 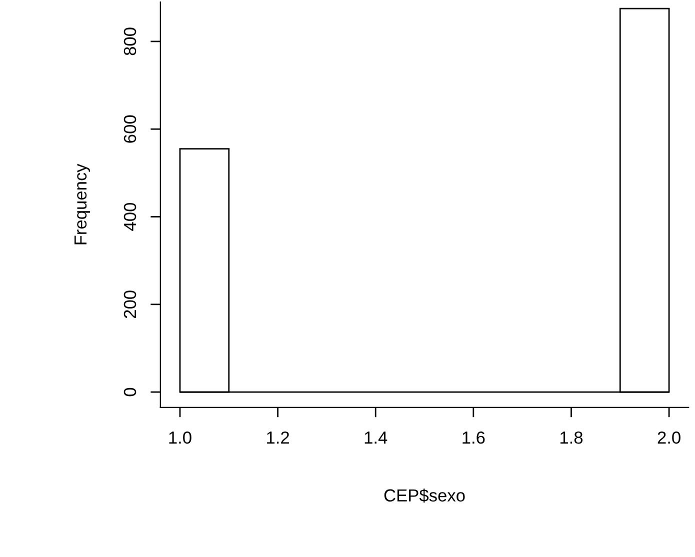 I want to click on x-tick-label: 1.8, so click(x=571, y=437).